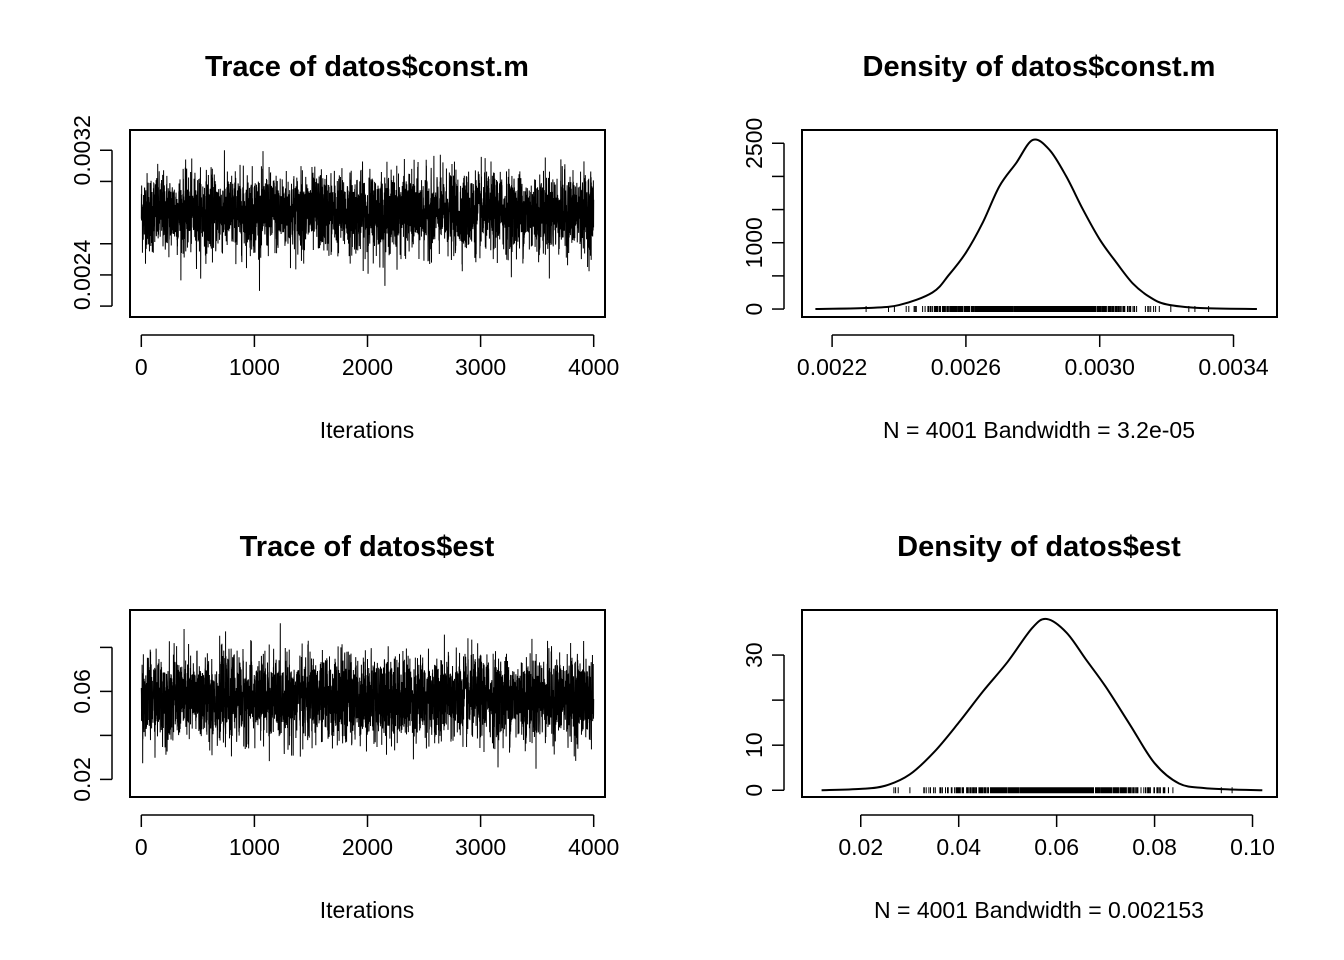 This screenshot has height=960, width=1344. I want to click on y-axis: 0 10 30, so click(763, 719).